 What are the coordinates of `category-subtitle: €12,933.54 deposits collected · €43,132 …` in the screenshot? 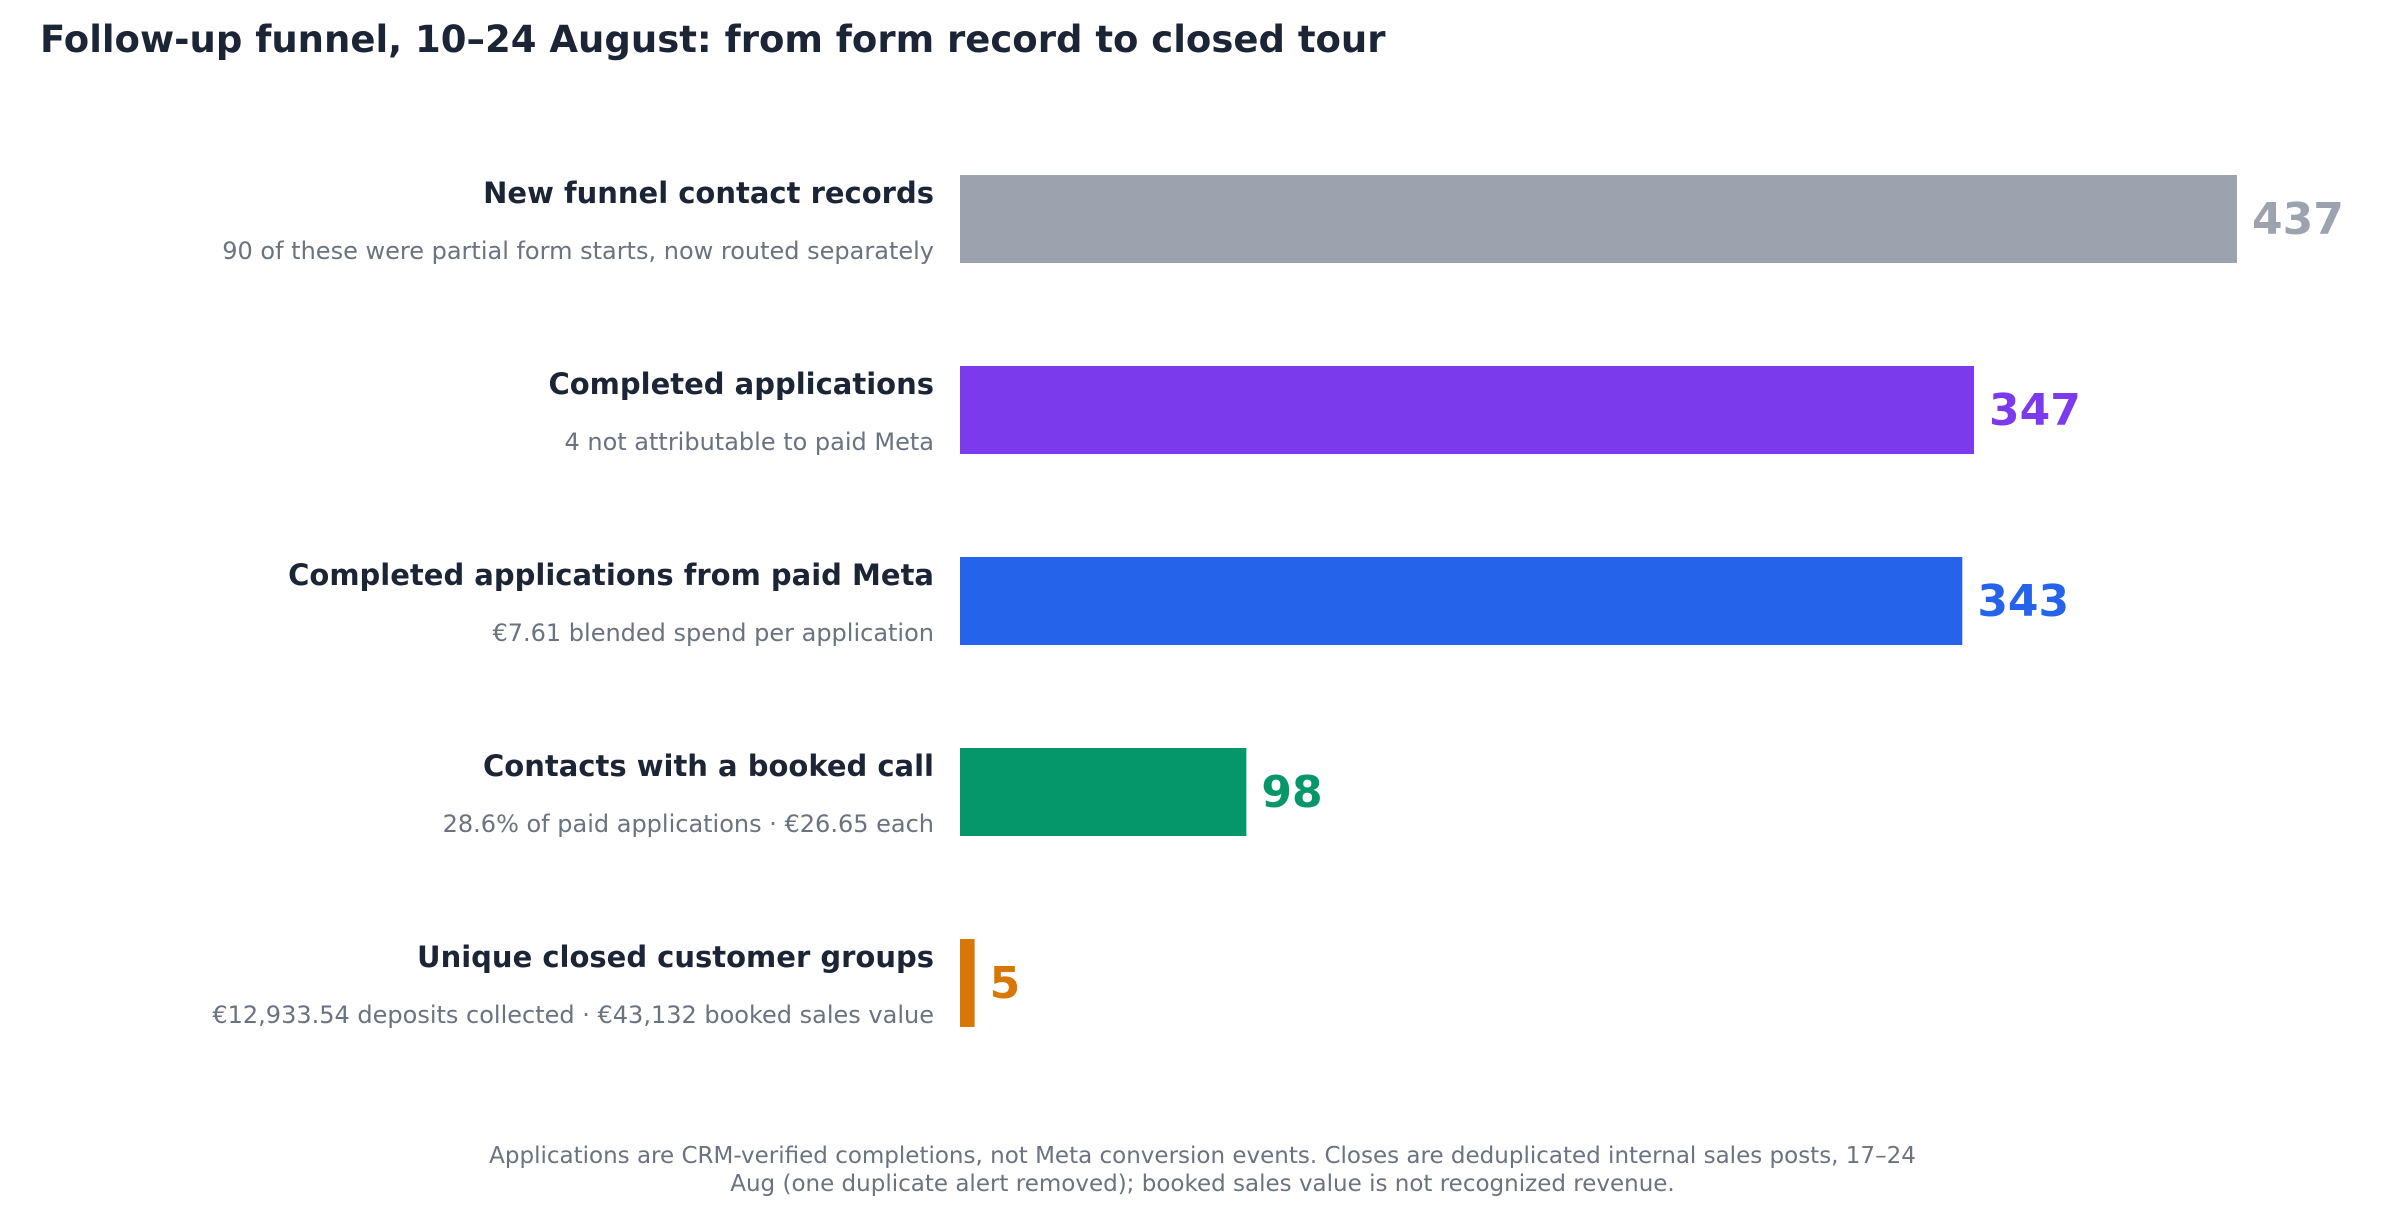 It's located at (573, 1015).